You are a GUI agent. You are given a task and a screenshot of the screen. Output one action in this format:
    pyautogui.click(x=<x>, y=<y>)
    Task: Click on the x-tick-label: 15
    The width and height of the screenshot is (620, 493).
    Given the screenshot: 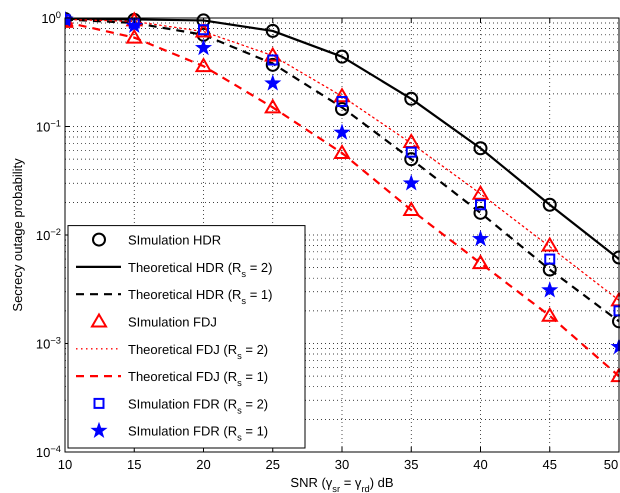 What is the action you would take?
    pyautogui.click(x=134, y=464)
    